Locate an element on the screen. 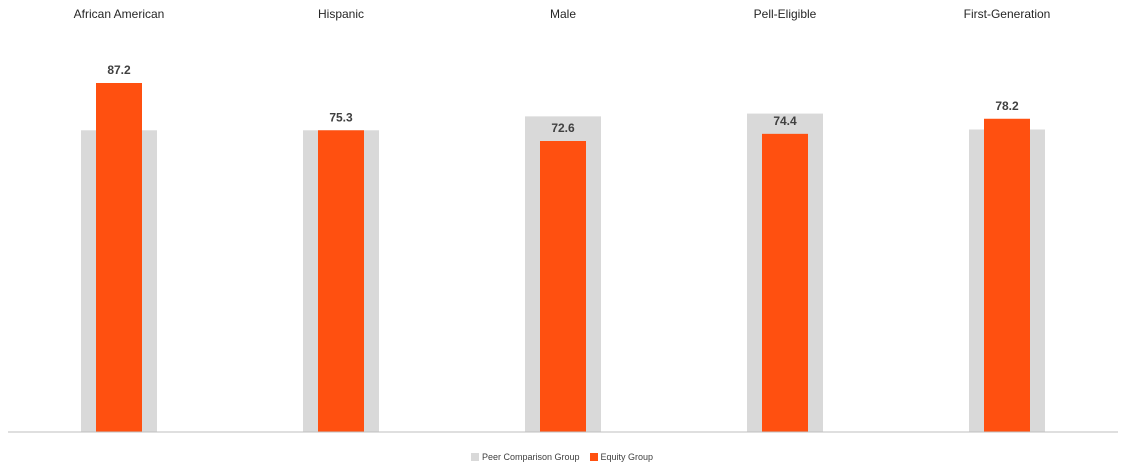  legend-swatch-equity is located at coordinates (593, 457).